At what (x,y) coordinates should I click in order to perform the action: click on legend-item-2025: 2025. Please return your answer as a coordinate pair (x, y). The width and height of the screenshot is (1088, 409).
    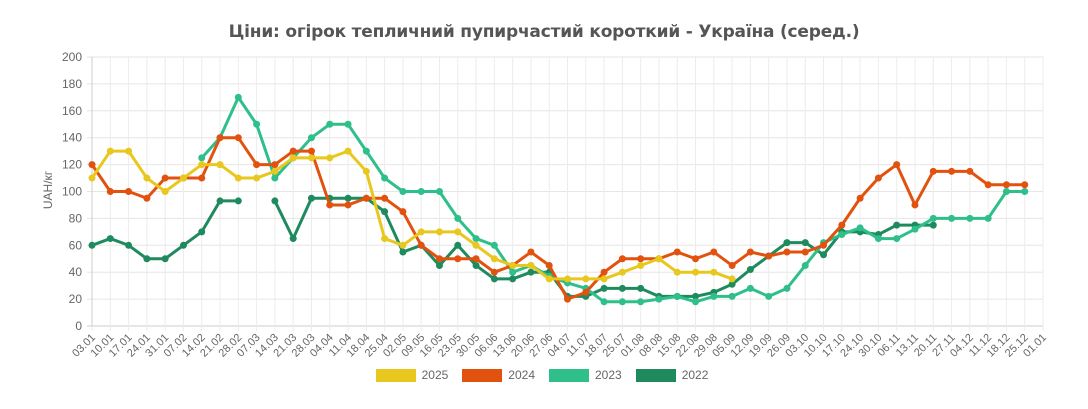
    Looking at the image, I should click on (414, 375).